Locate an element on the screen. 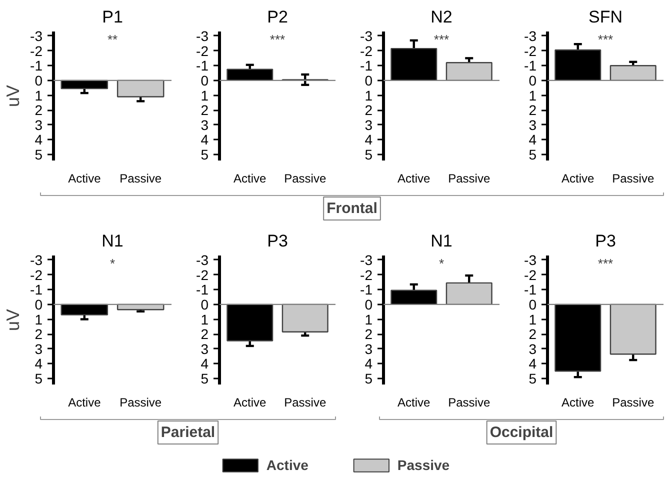  chart-title: P2 is located at coordinates (277, 17).